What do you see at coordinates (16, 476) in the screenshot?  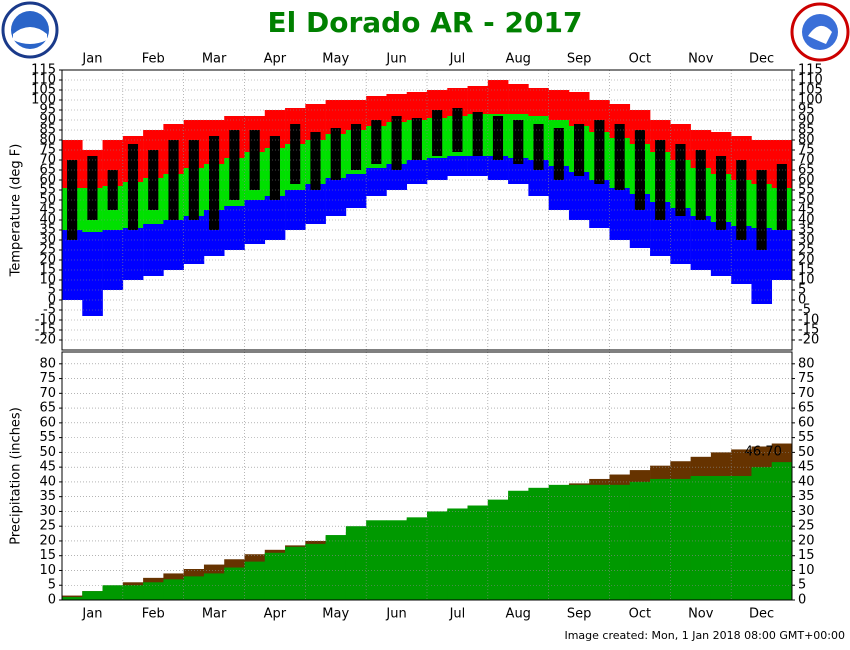 I see `y-axis-label: Precipitation (inches)` at bounding box center [16, 476].